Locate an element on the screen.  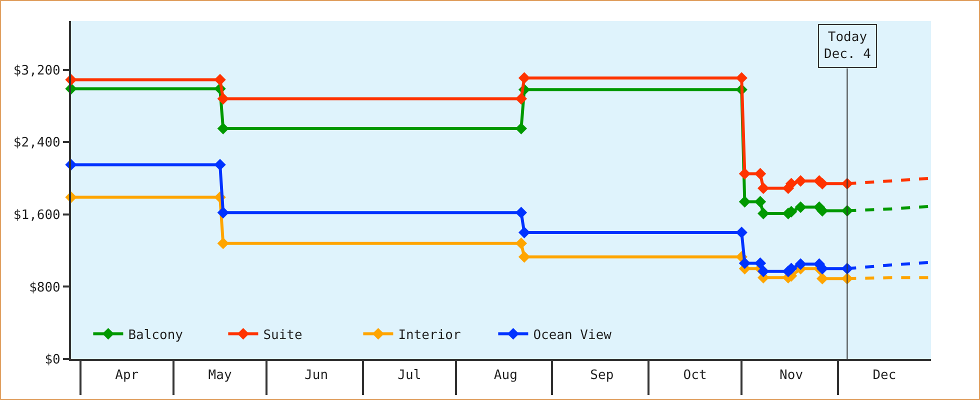
legend-label: Suite is located at coordinates (283, 335).